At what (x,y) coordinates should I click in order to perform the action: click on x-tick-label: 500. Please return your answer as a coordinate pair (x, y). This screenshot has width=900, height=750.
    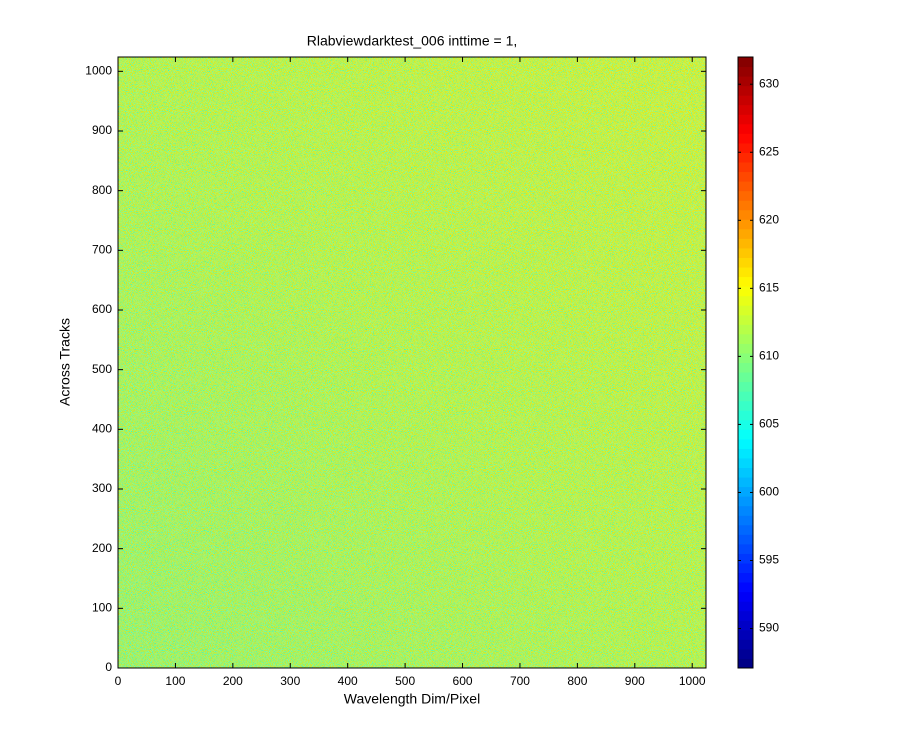
    Looking at the image, I should click on (405, 681).